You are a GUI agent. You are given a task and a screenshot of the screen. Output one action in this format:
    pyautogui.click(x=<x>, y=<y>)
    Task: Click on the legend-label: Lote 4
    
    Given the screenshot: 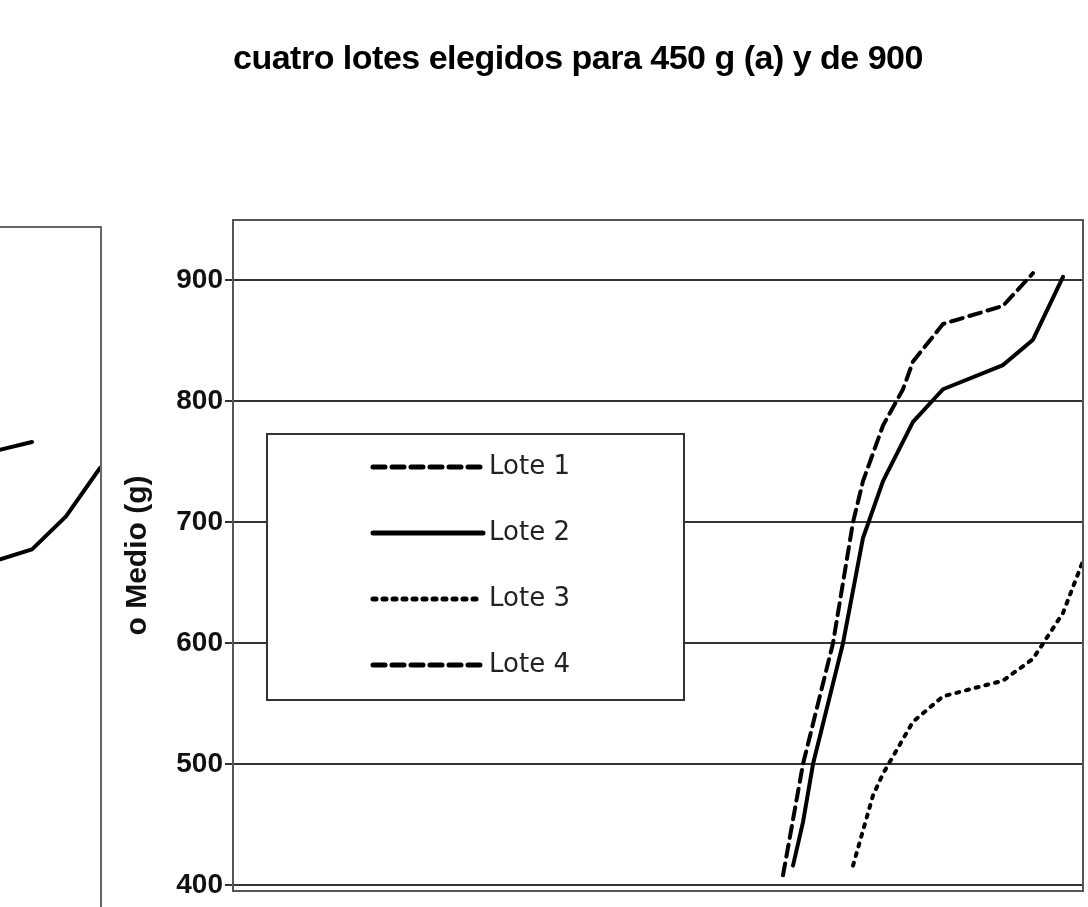 What is the action you would take?
    pyautogui.click(x=529, y=662)
    